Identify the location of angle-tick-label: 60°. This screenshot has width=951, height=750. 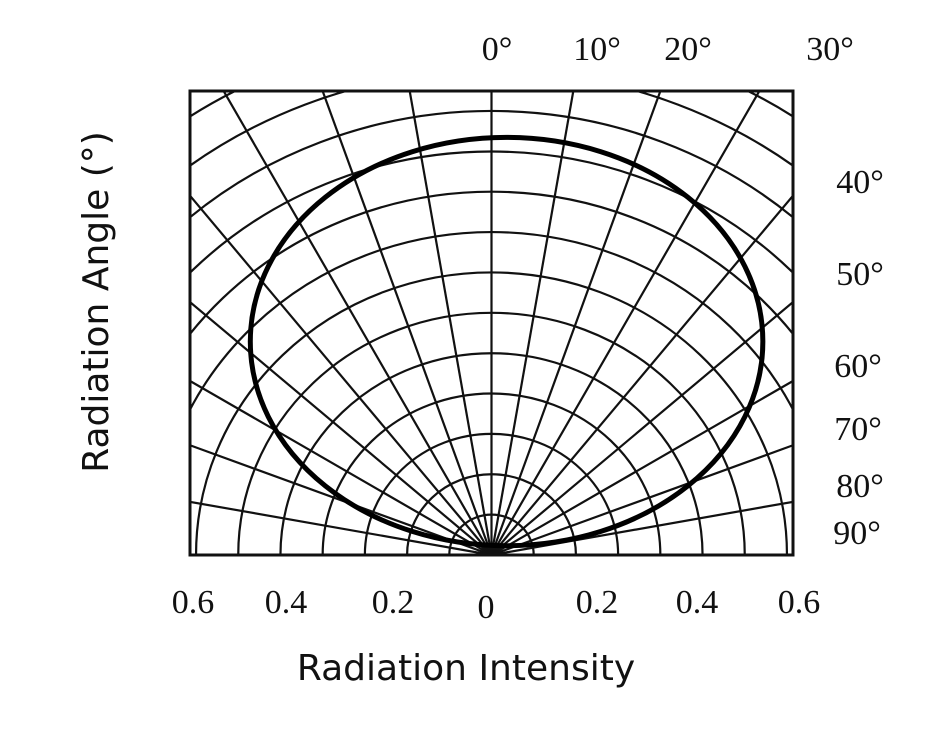
(858, 366).